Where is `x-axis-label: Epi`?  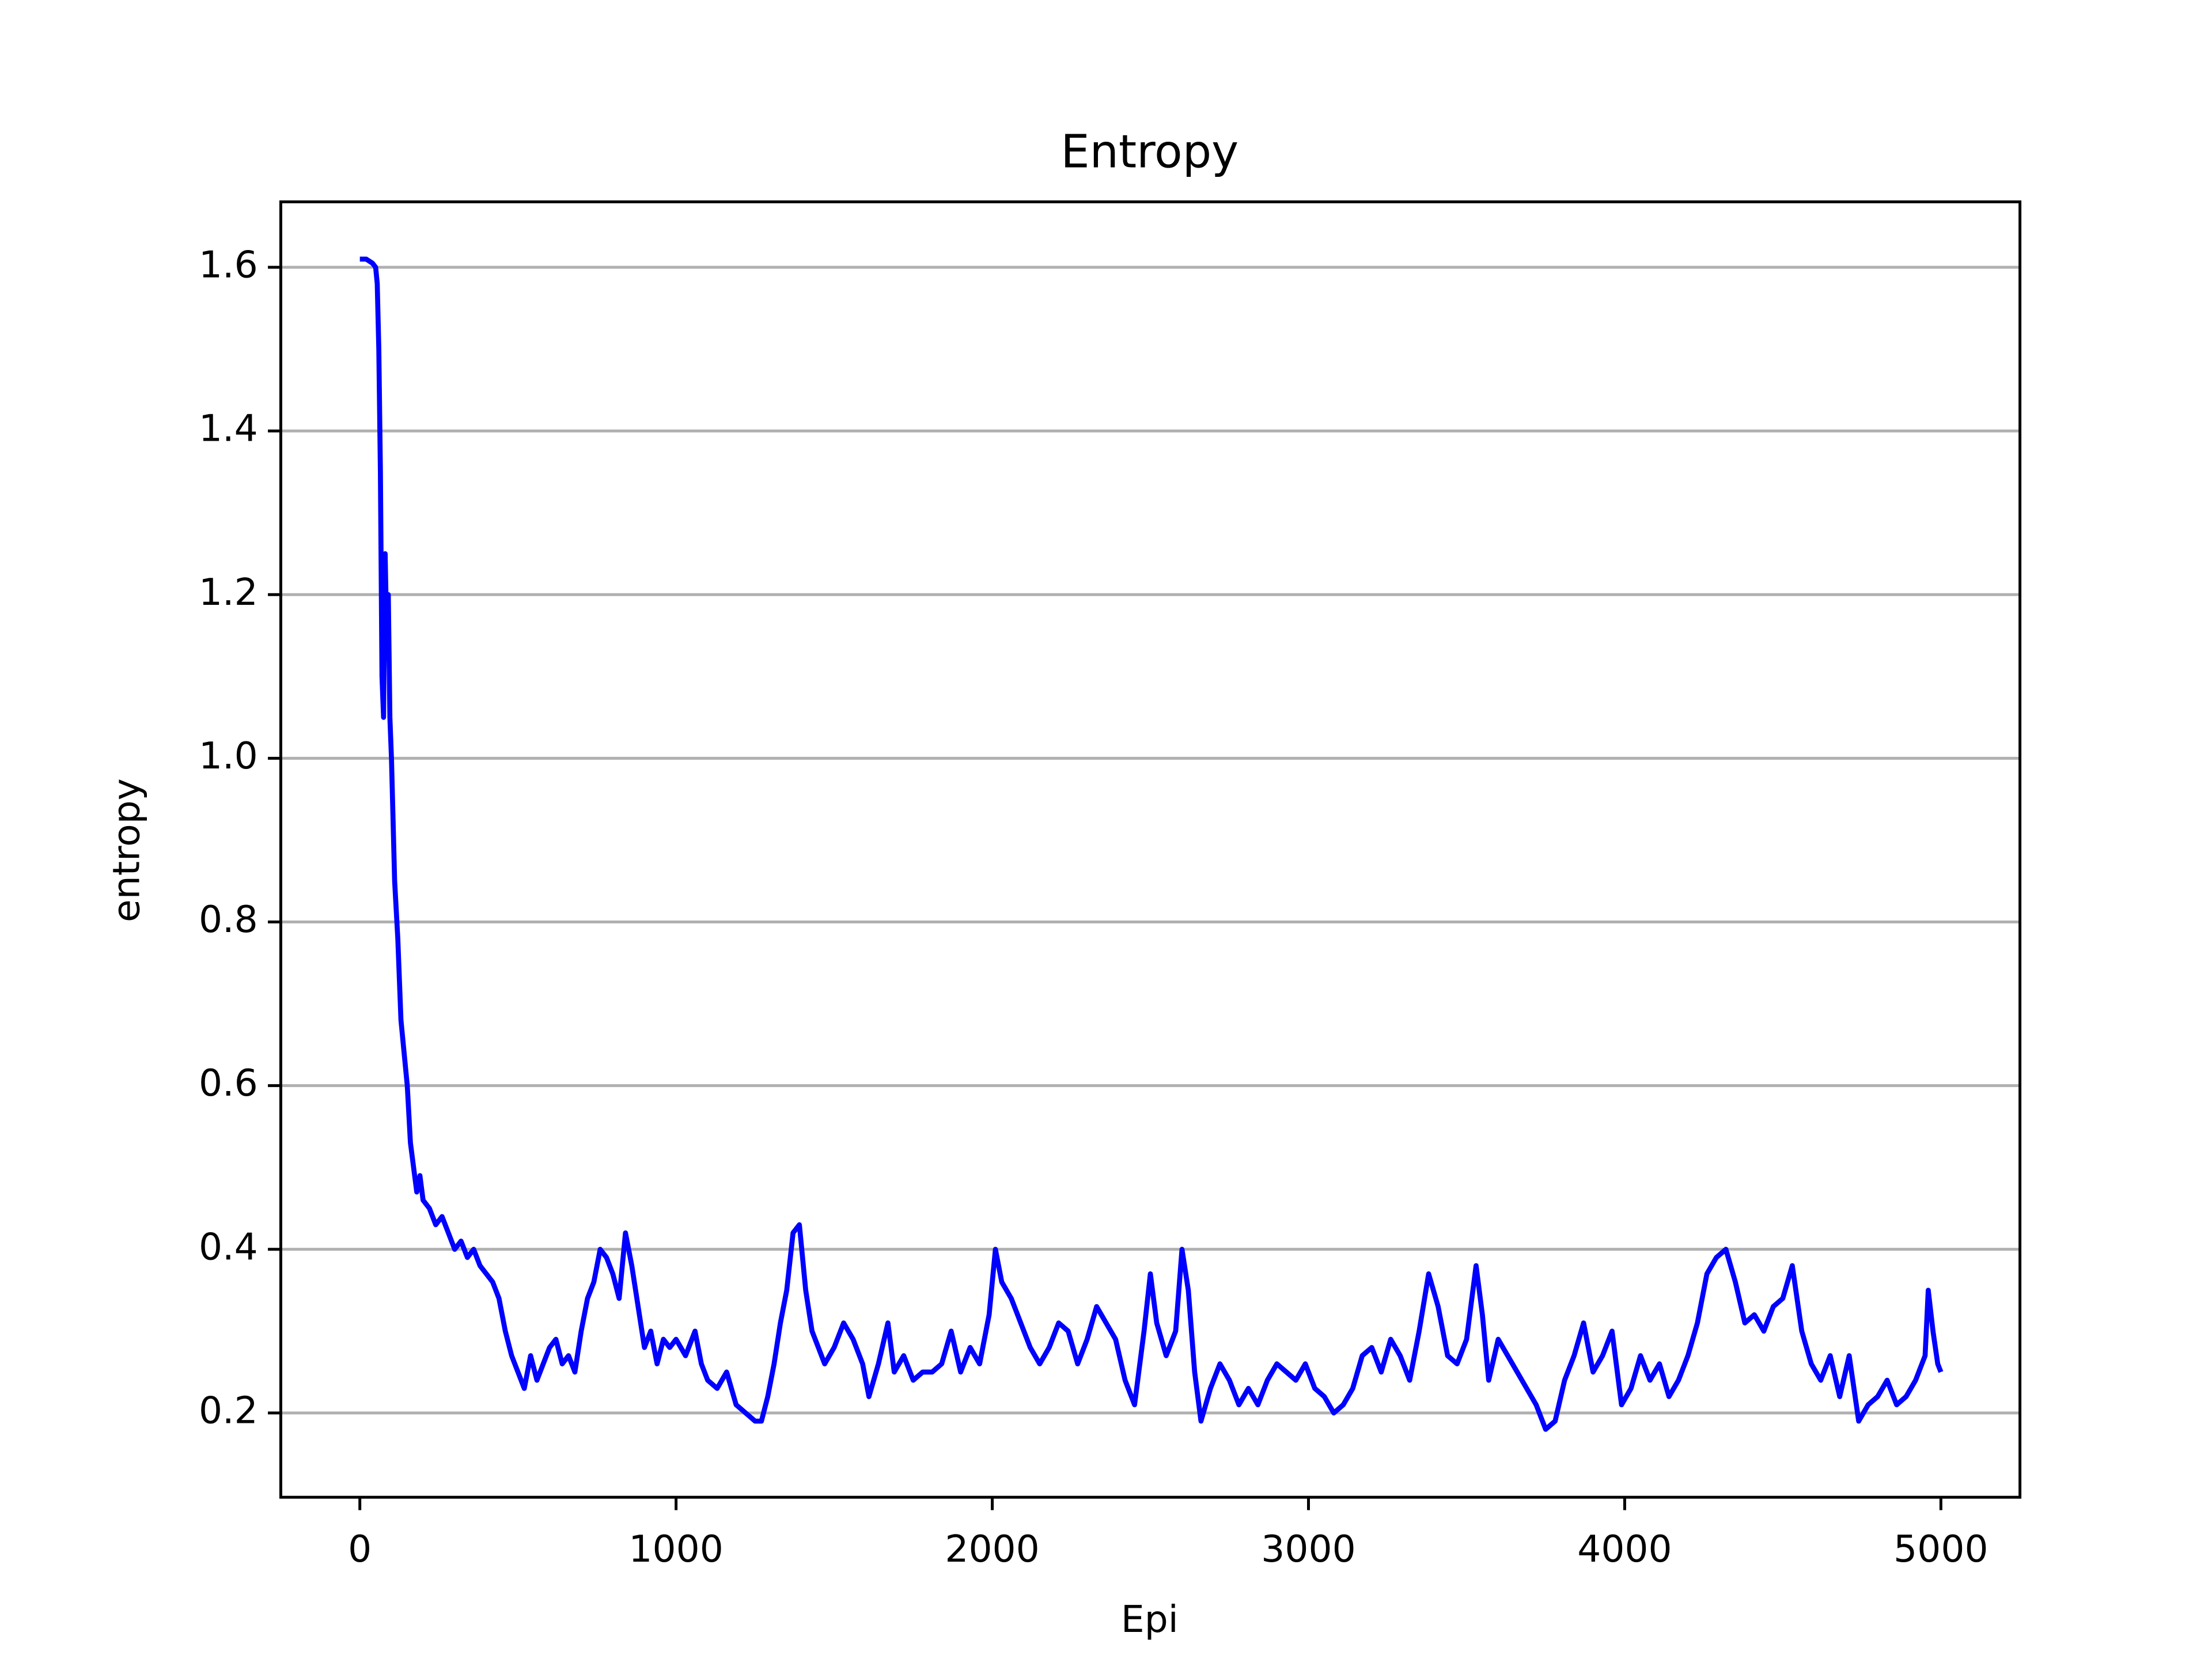 x-axis-label: Epi is located at coordinates (1150, 1619).